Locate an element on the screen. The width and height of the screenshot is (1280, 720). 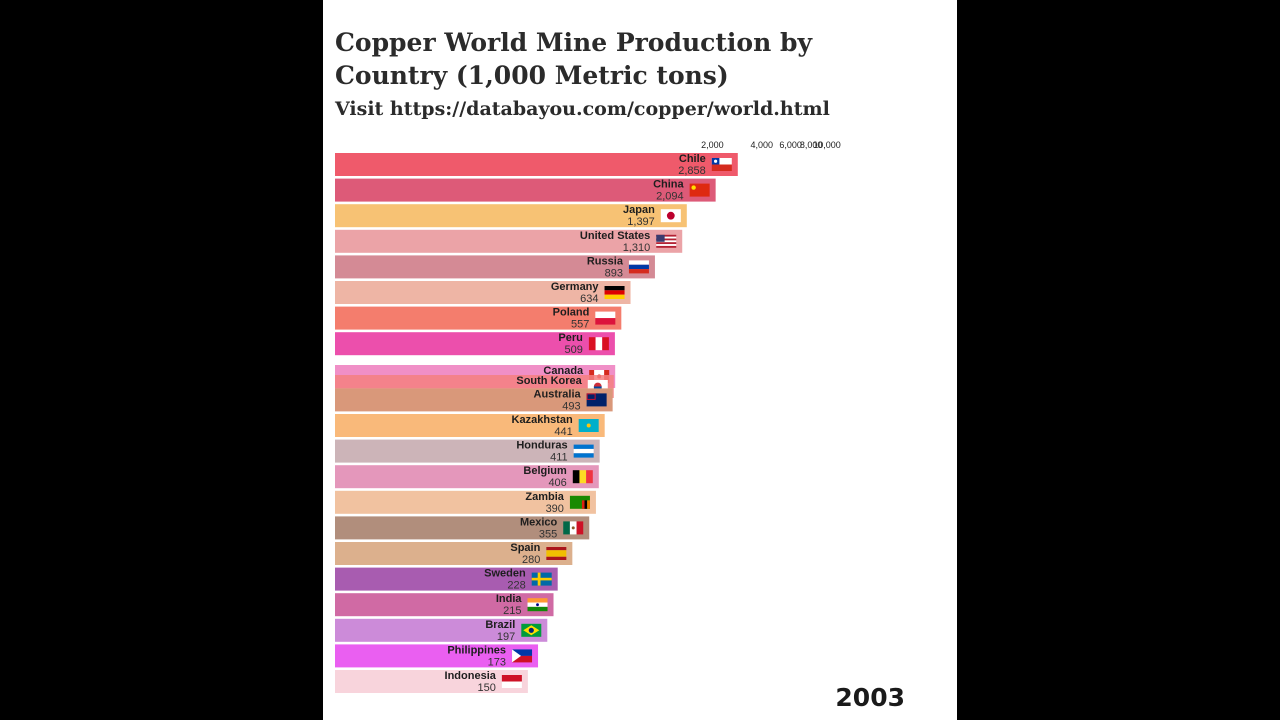
bar-country-label: China is located at coordinates (668, 185).